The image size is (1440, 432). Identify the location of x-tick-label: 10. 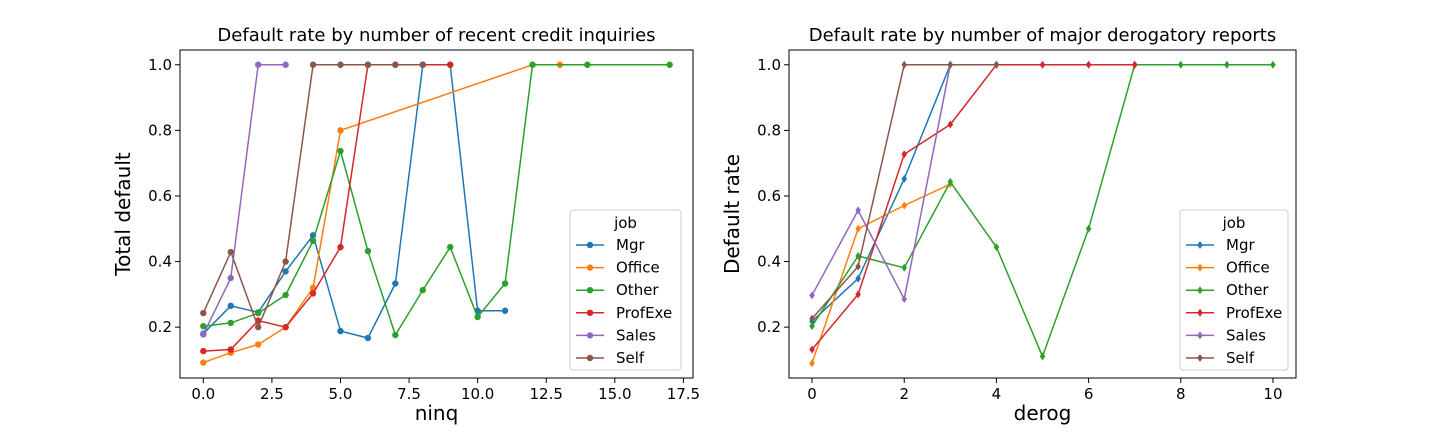
(1272, 394).